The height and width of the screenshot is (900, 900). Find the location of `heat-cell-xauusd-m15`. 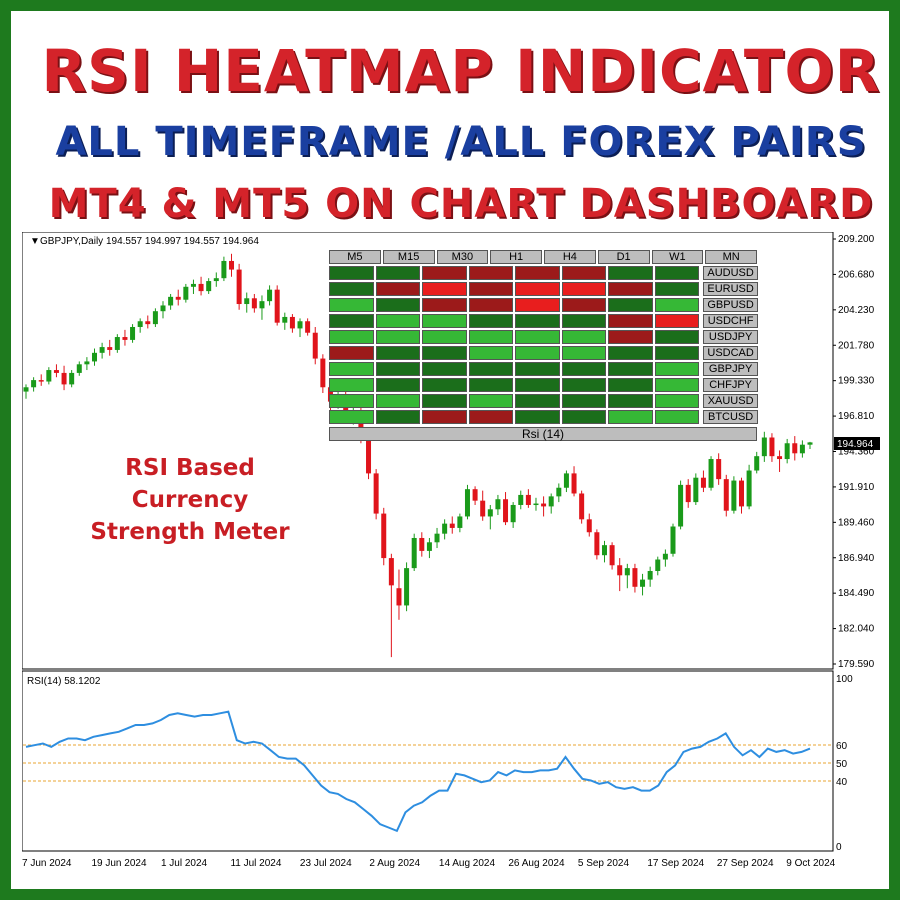

heat-cell-xauusd-m15 is located at coordinates (398, 401).